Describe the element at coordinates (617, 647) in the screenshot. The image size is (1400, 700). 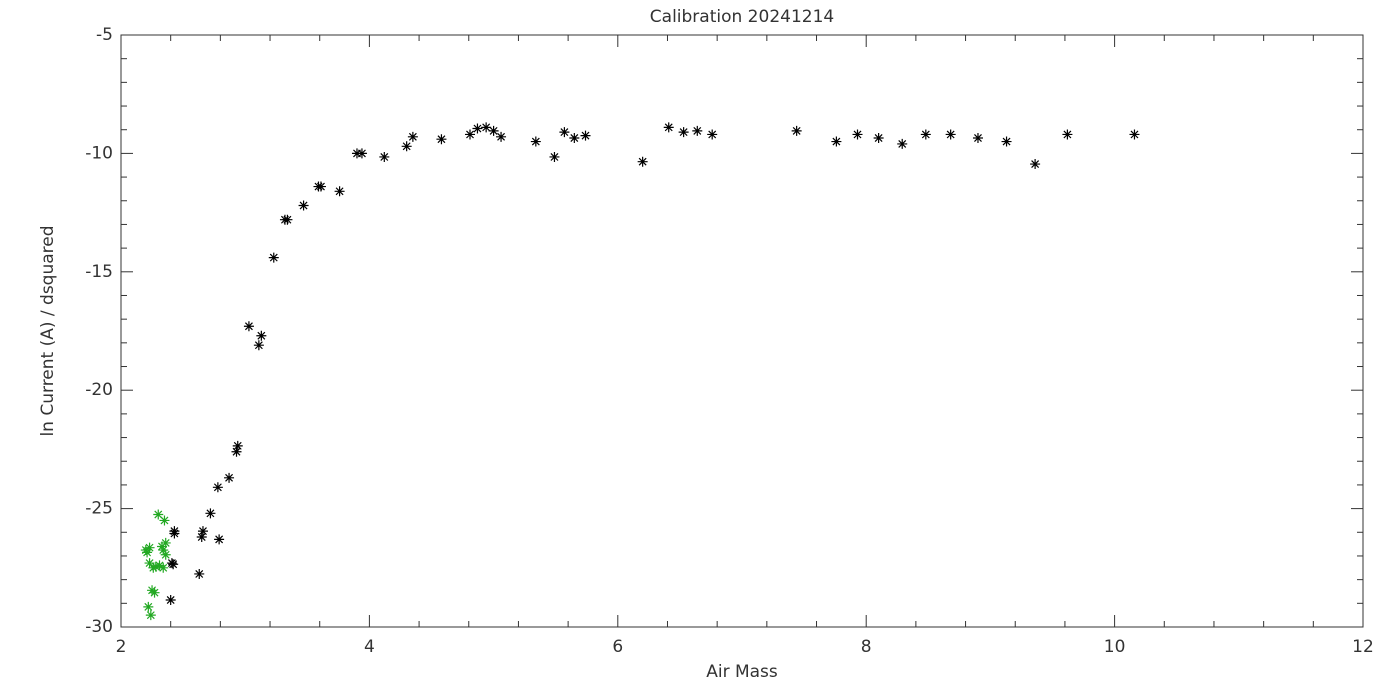
I see `x-tick-label: 6` at that location.